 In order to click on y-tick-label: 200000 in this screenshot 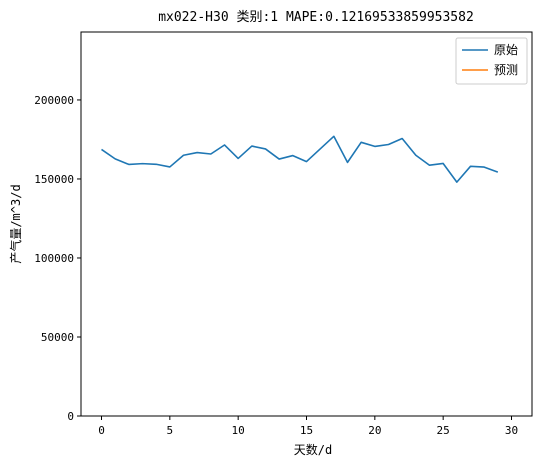, I will do `click(54, 100)`.